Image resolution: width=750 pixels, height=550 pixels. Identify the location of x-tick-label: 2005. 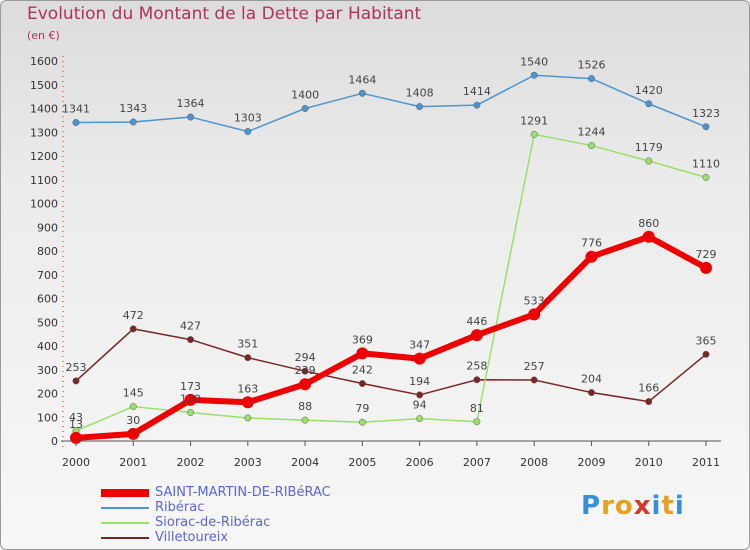
(362, 462).